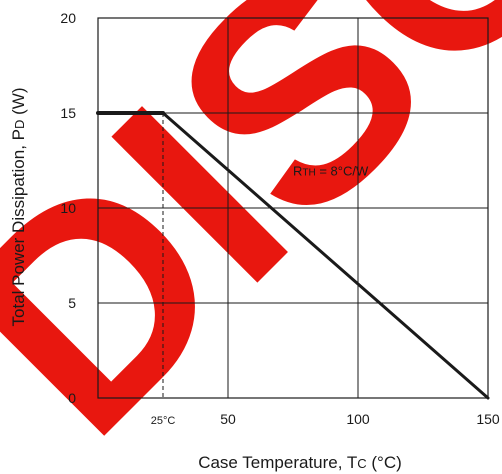  What do you see at coordinates (488, 419) in the screenshot?
I see `x-tick-label: 150` at bounding box center [488, 419].